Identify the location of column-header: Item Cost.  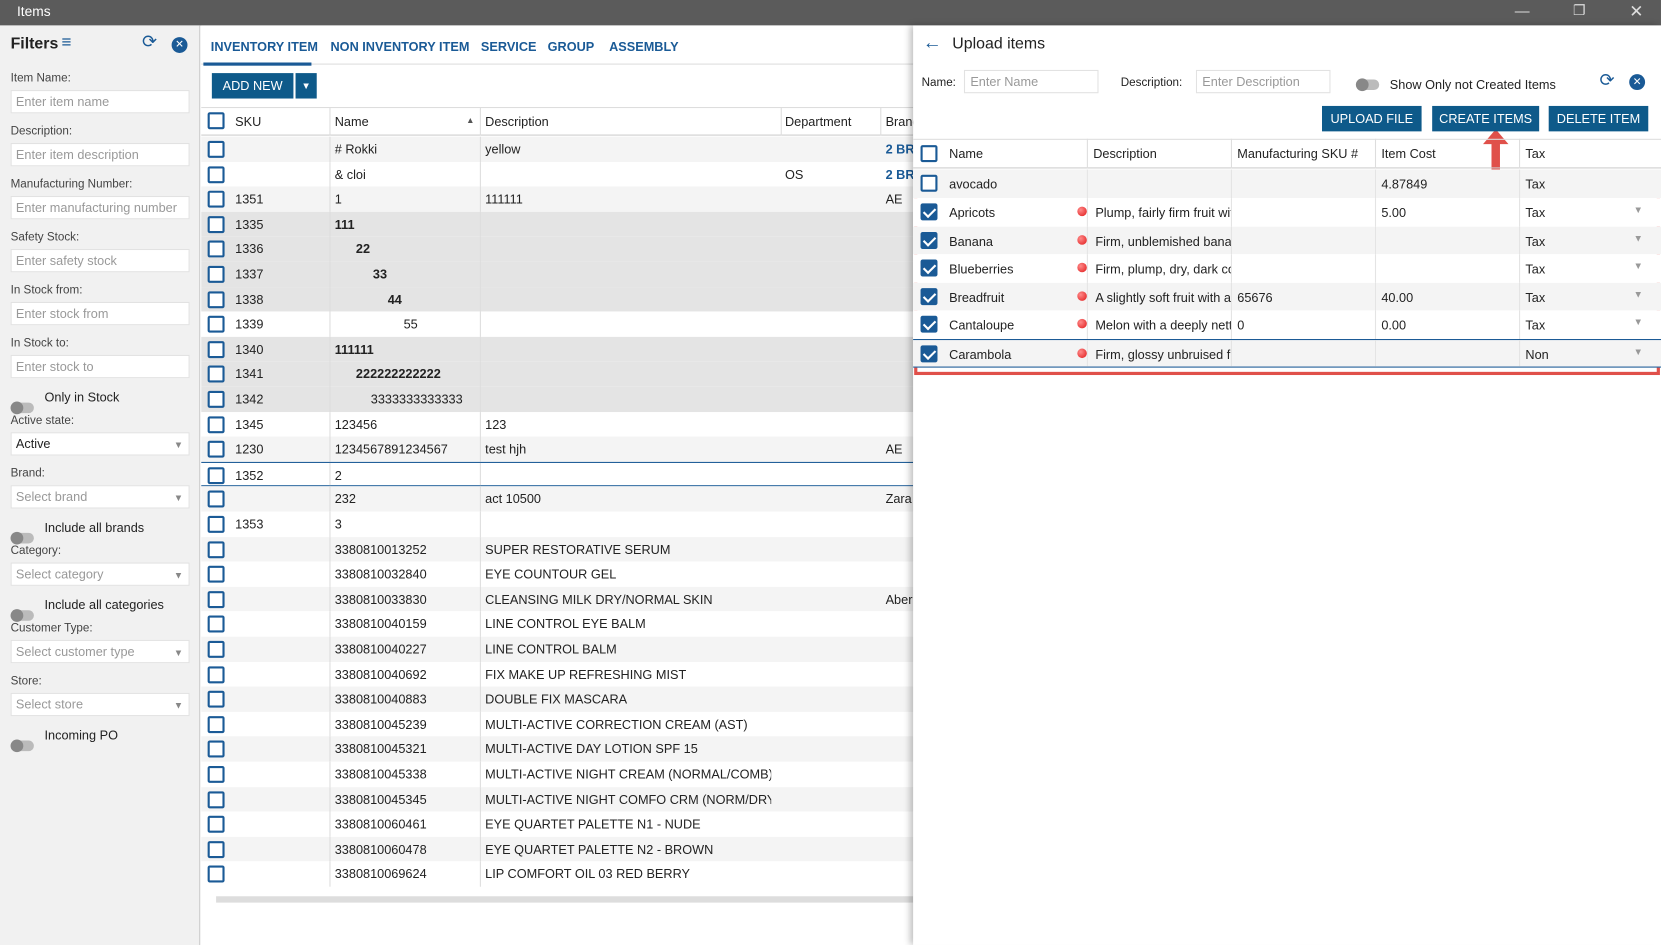
(1408, 153).